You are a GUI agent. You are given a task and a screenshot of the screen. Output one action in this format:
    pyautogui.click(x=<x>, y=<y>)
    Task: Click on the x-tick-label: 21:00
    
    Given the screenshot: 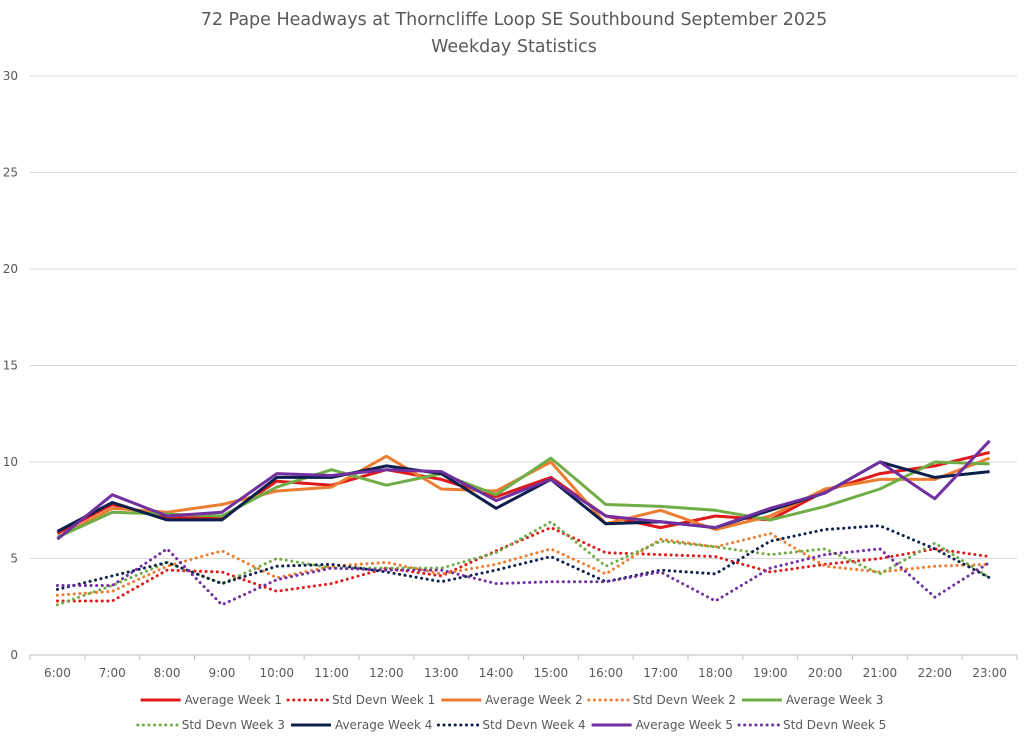 What is the action you would take?
    pyautogui.click(x=880, y=673)
    